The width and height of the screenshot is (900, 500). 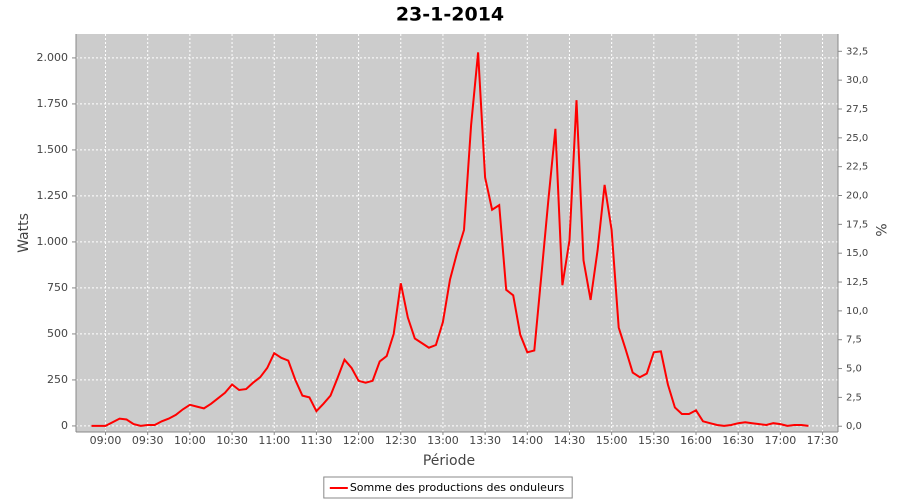 What do you see at coordinates (612, 440) in the screenshot?
I see `x-tick-label: 15:00` at bounding box center [612, 440].